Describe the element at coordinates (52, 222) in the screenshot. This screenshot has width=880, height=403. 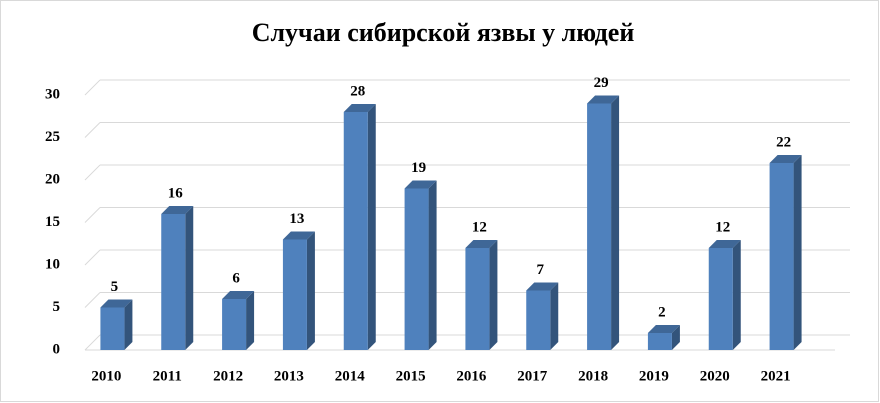
I see `y-tick-label: 15` at that location.